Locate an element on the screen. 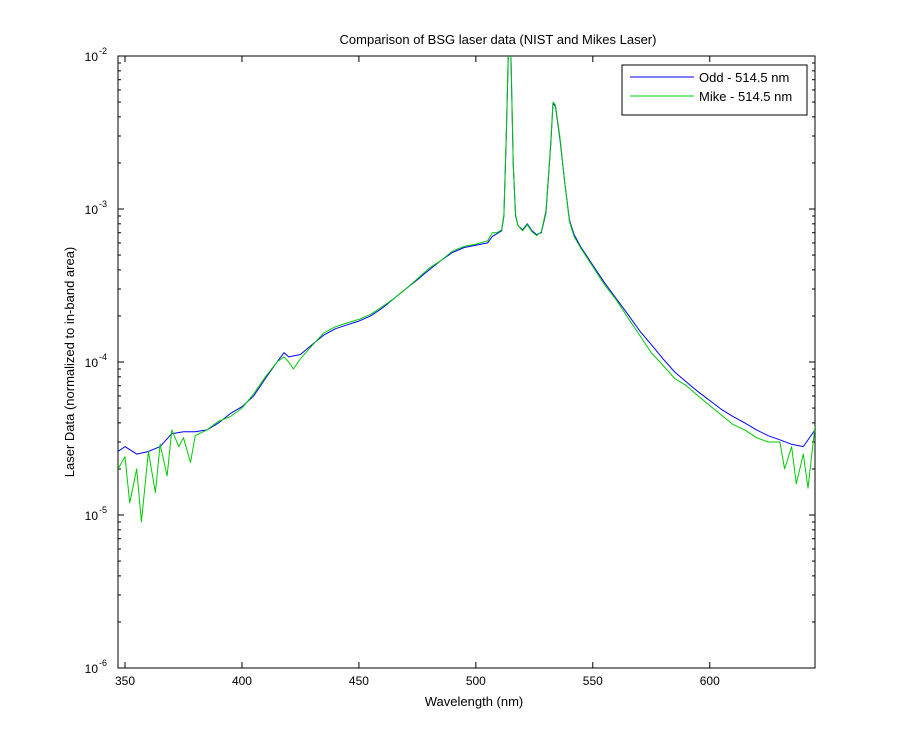 The width and height of the screenshot is (900, 750). x-tick-label: 500 is located at coordinates (476, 681).